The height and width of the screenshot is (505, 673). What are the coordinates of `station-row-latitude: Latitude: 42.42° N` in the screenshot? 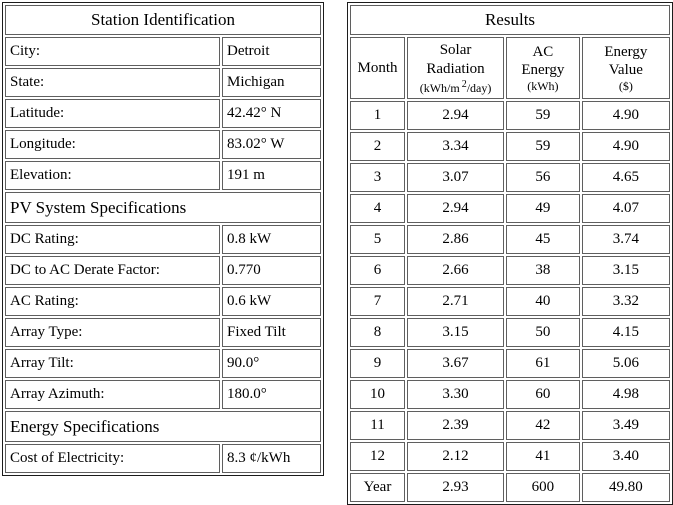 It's located at (163, 113).